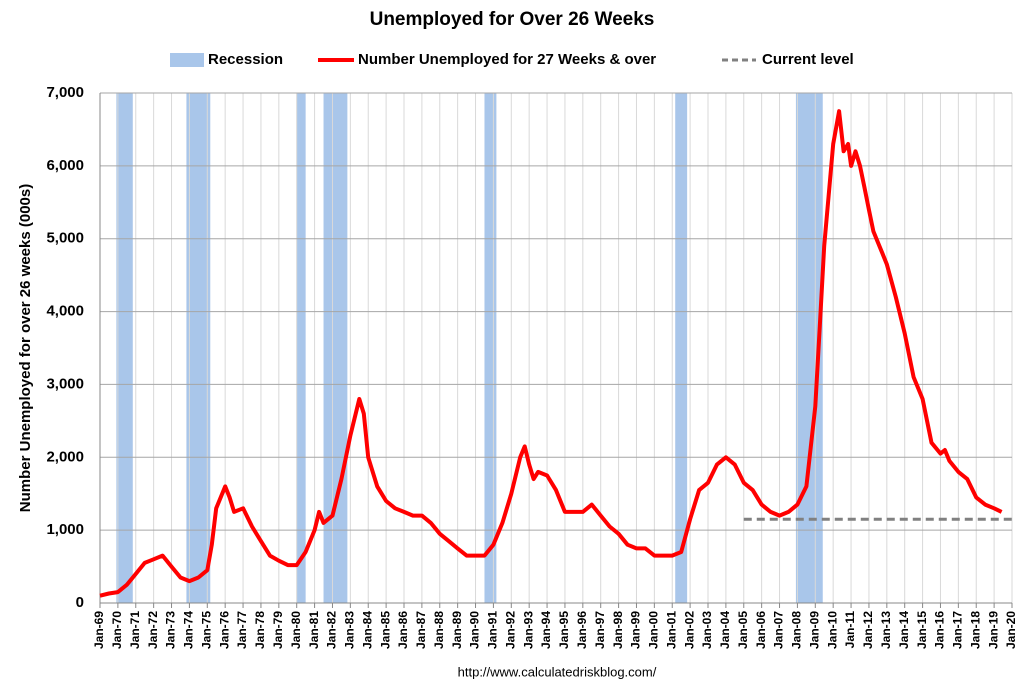  Describe the element at coordinates (99, 630) in the screenshot. I see `x-tick-label: Jan-69` at that location.